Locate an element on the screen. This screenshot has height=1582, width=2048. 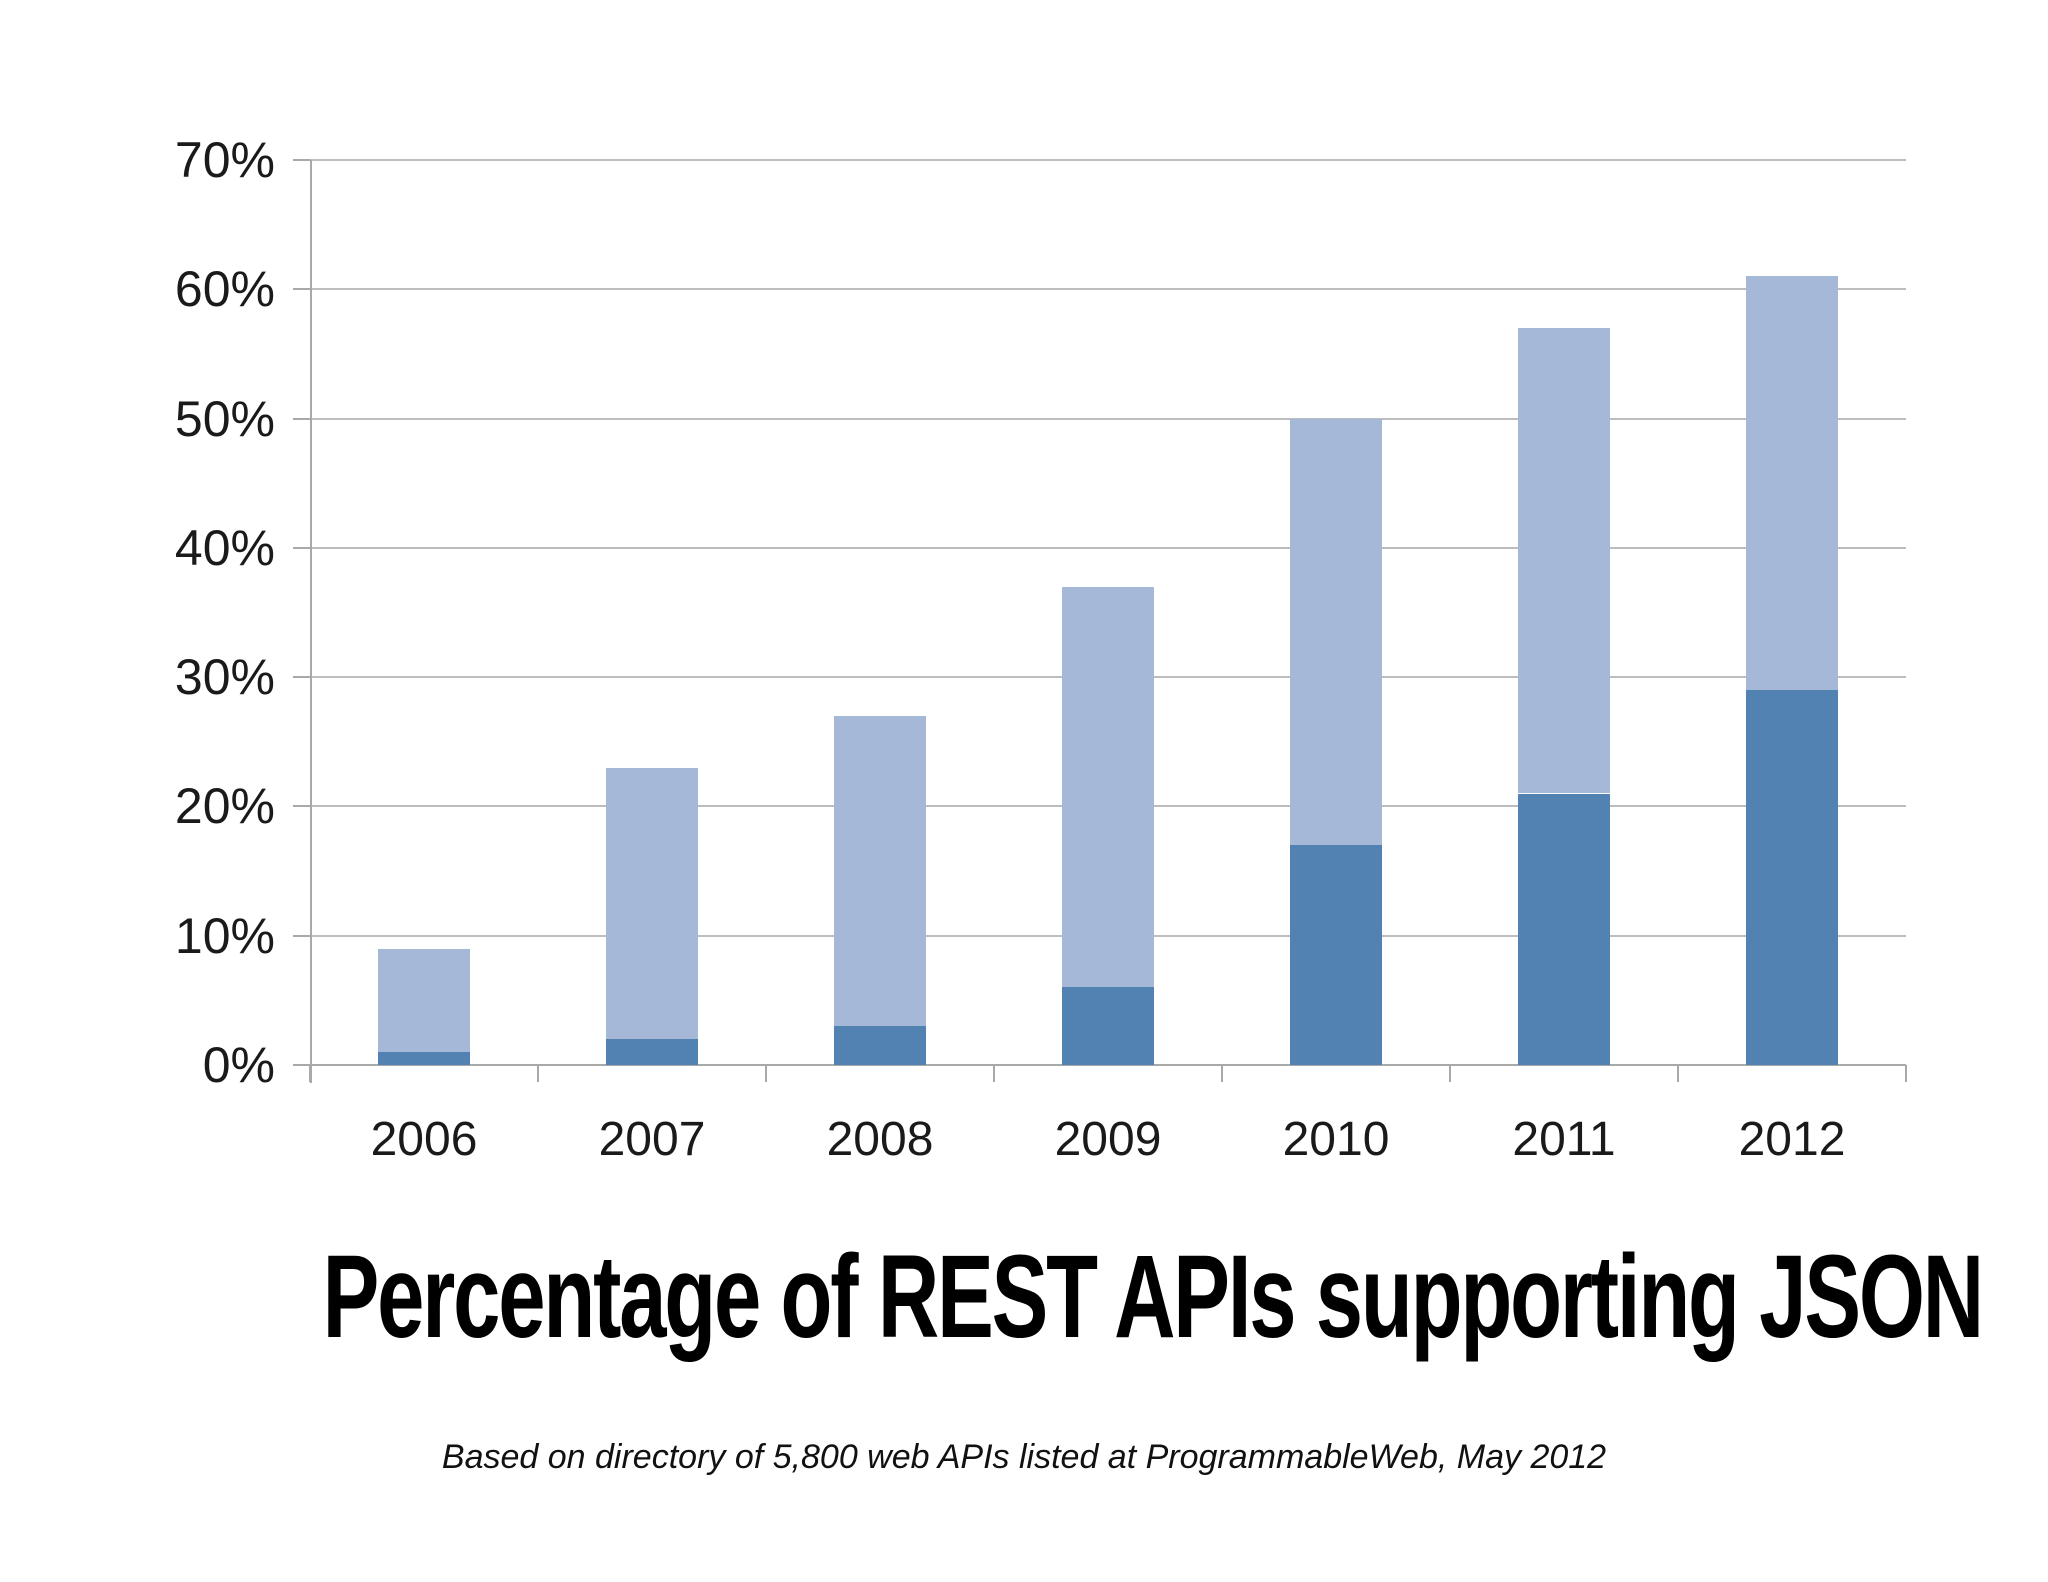
bar-2009-light-segment is located at coordinates (1108, 787).